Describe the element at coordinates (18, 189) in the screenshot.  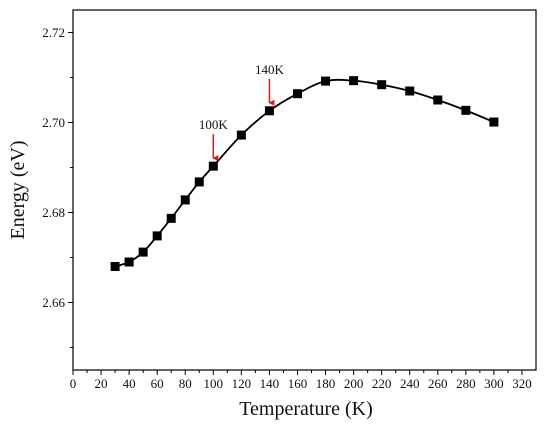
I see `y-axis-label: Energy (eV)` at that location.